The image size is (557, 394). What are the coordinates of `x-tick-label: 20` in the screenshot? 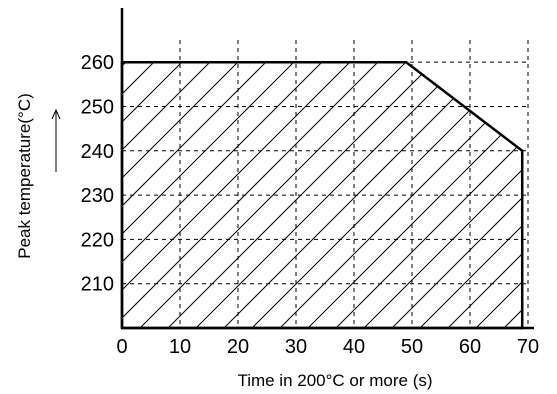 It's located at (238, 347).